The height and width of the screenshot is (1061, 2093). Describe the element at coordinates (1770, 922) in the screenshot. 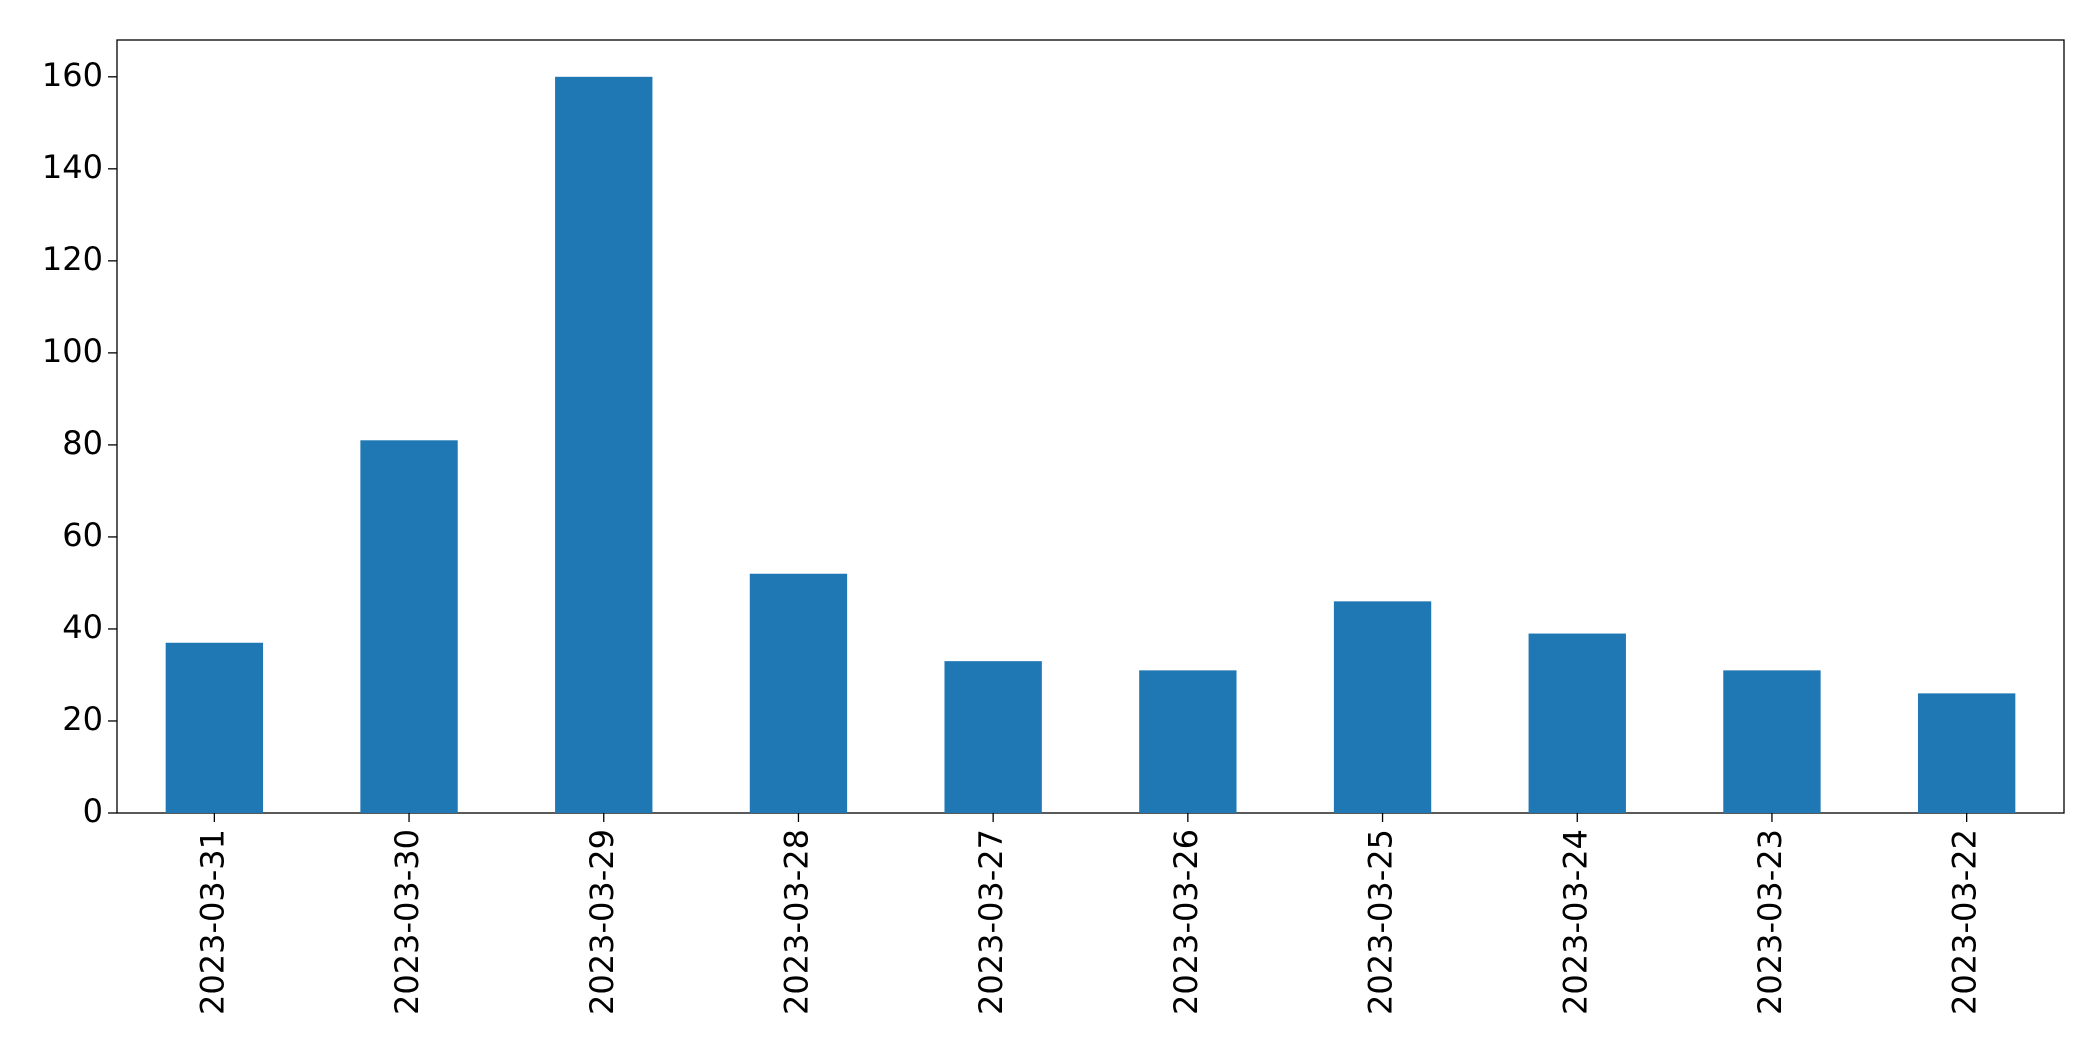

I see `x-tick-label: 2023-03-23` at that location.